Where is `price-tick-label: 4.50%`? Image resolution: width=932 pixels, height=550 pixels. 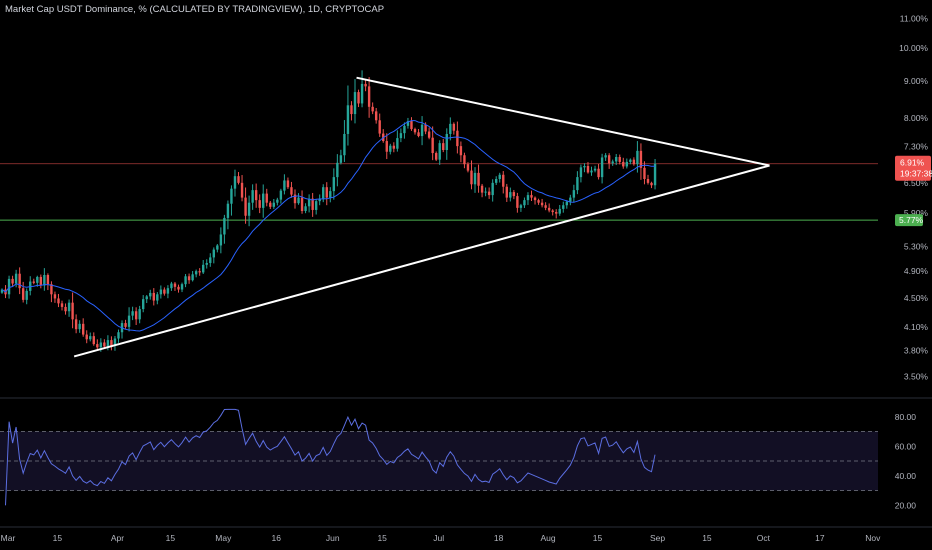 price-tick-label: 4.50% is located at coordinates (916, 298).